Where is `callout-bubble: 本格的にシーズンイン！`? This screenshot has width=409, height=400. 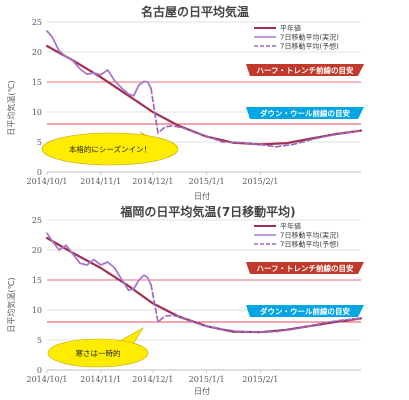
callout-bubble: 本格的にシーズンイン！ is located at coordinates (110, 148).